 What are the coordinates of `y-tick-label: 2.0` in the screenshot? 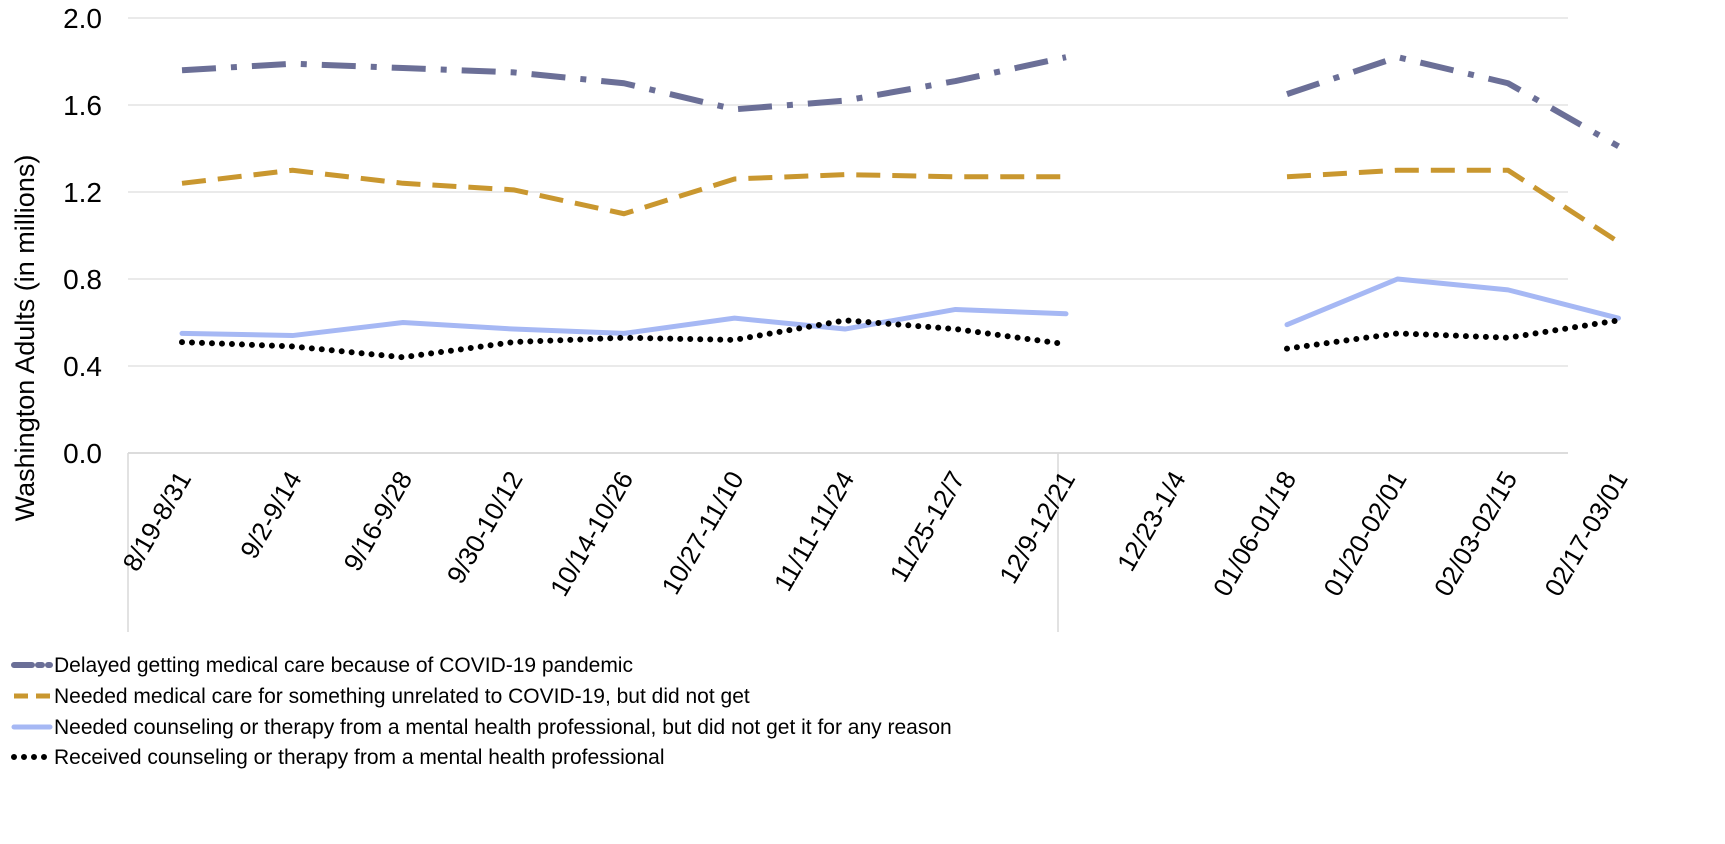 It's located at (82, 18).